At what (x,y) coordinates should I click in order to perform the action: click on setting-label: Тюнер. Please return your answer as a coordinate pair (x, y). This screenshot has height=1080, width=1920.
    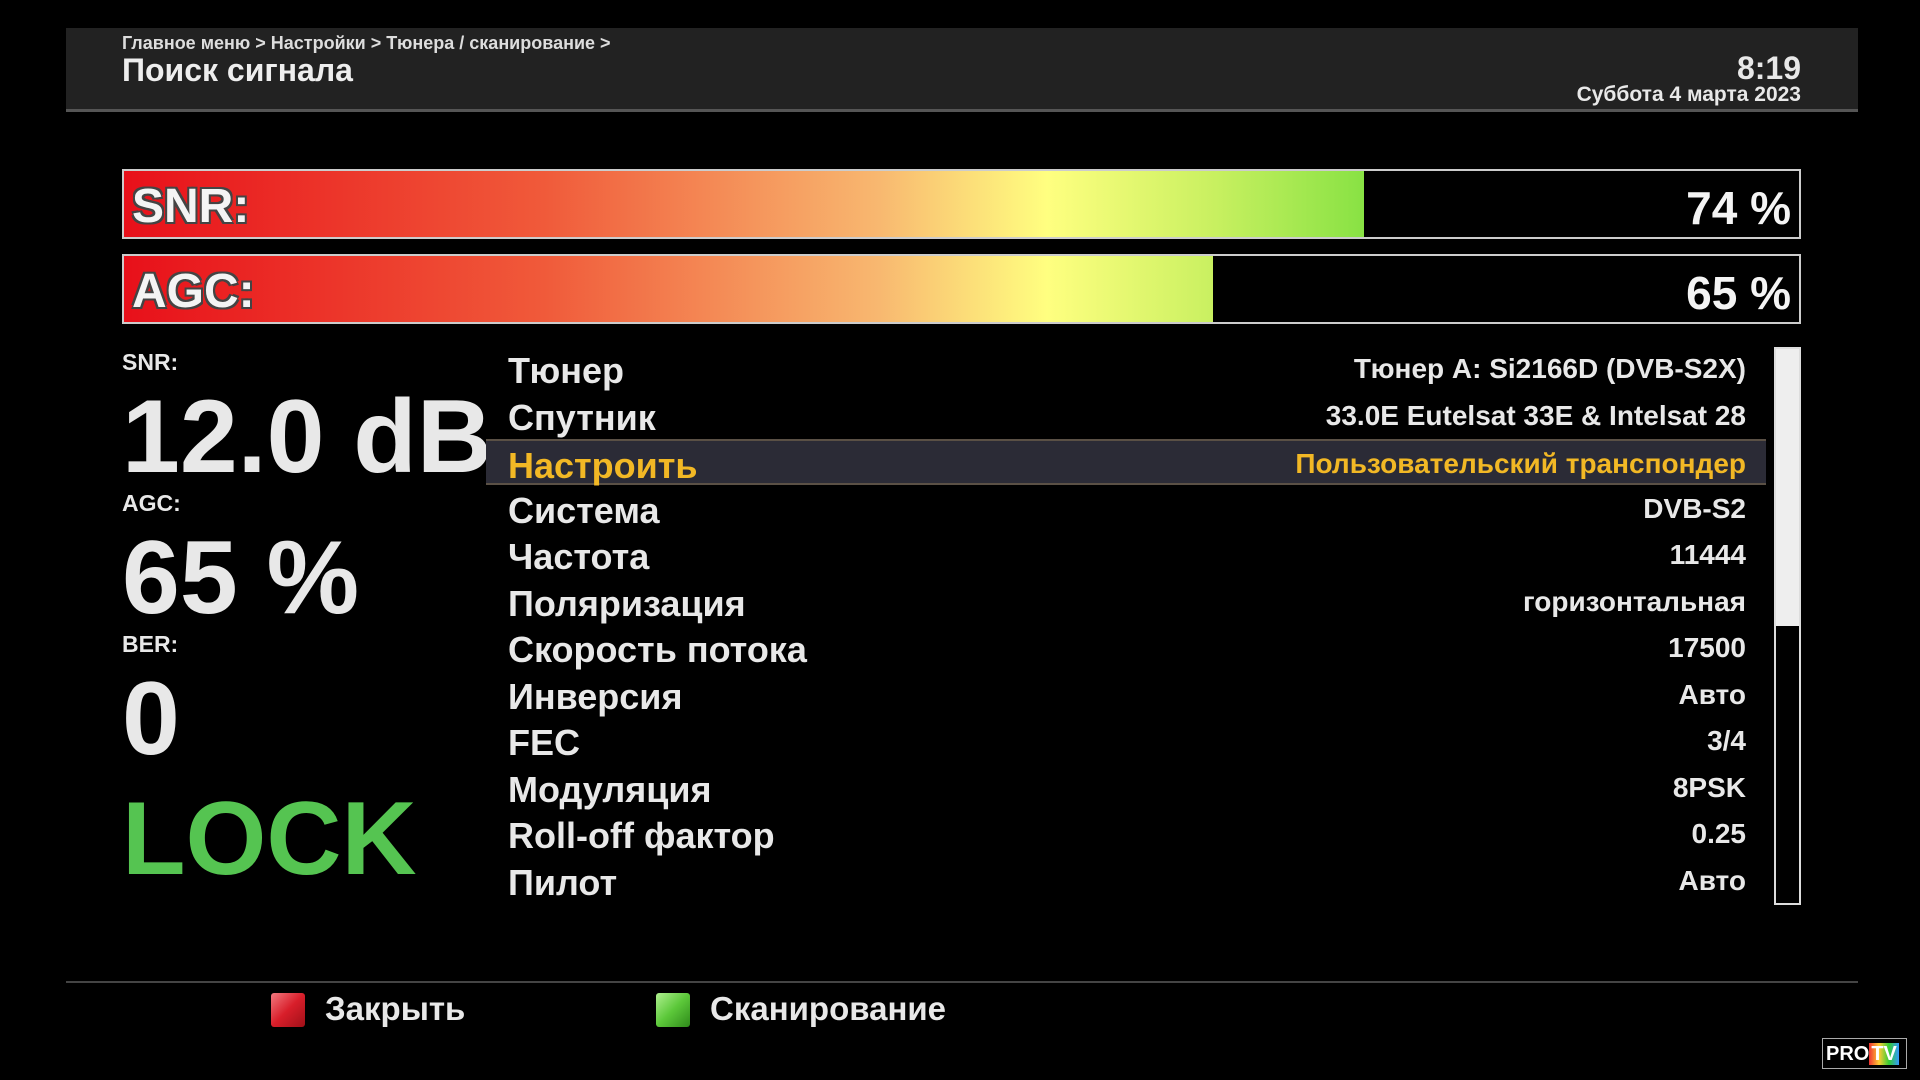
    Looking at the image, I should click on (566, 370).